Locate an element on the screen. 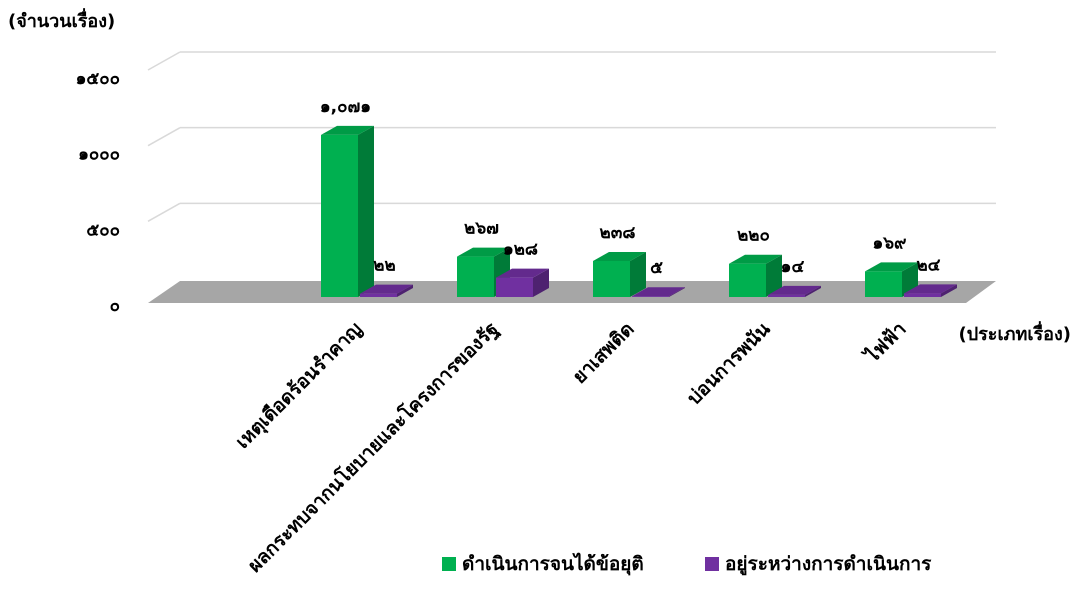 This screenshot has width=1077, height=603. data-label: ๑,๐๗๑ is located at coordinates (345, 107).